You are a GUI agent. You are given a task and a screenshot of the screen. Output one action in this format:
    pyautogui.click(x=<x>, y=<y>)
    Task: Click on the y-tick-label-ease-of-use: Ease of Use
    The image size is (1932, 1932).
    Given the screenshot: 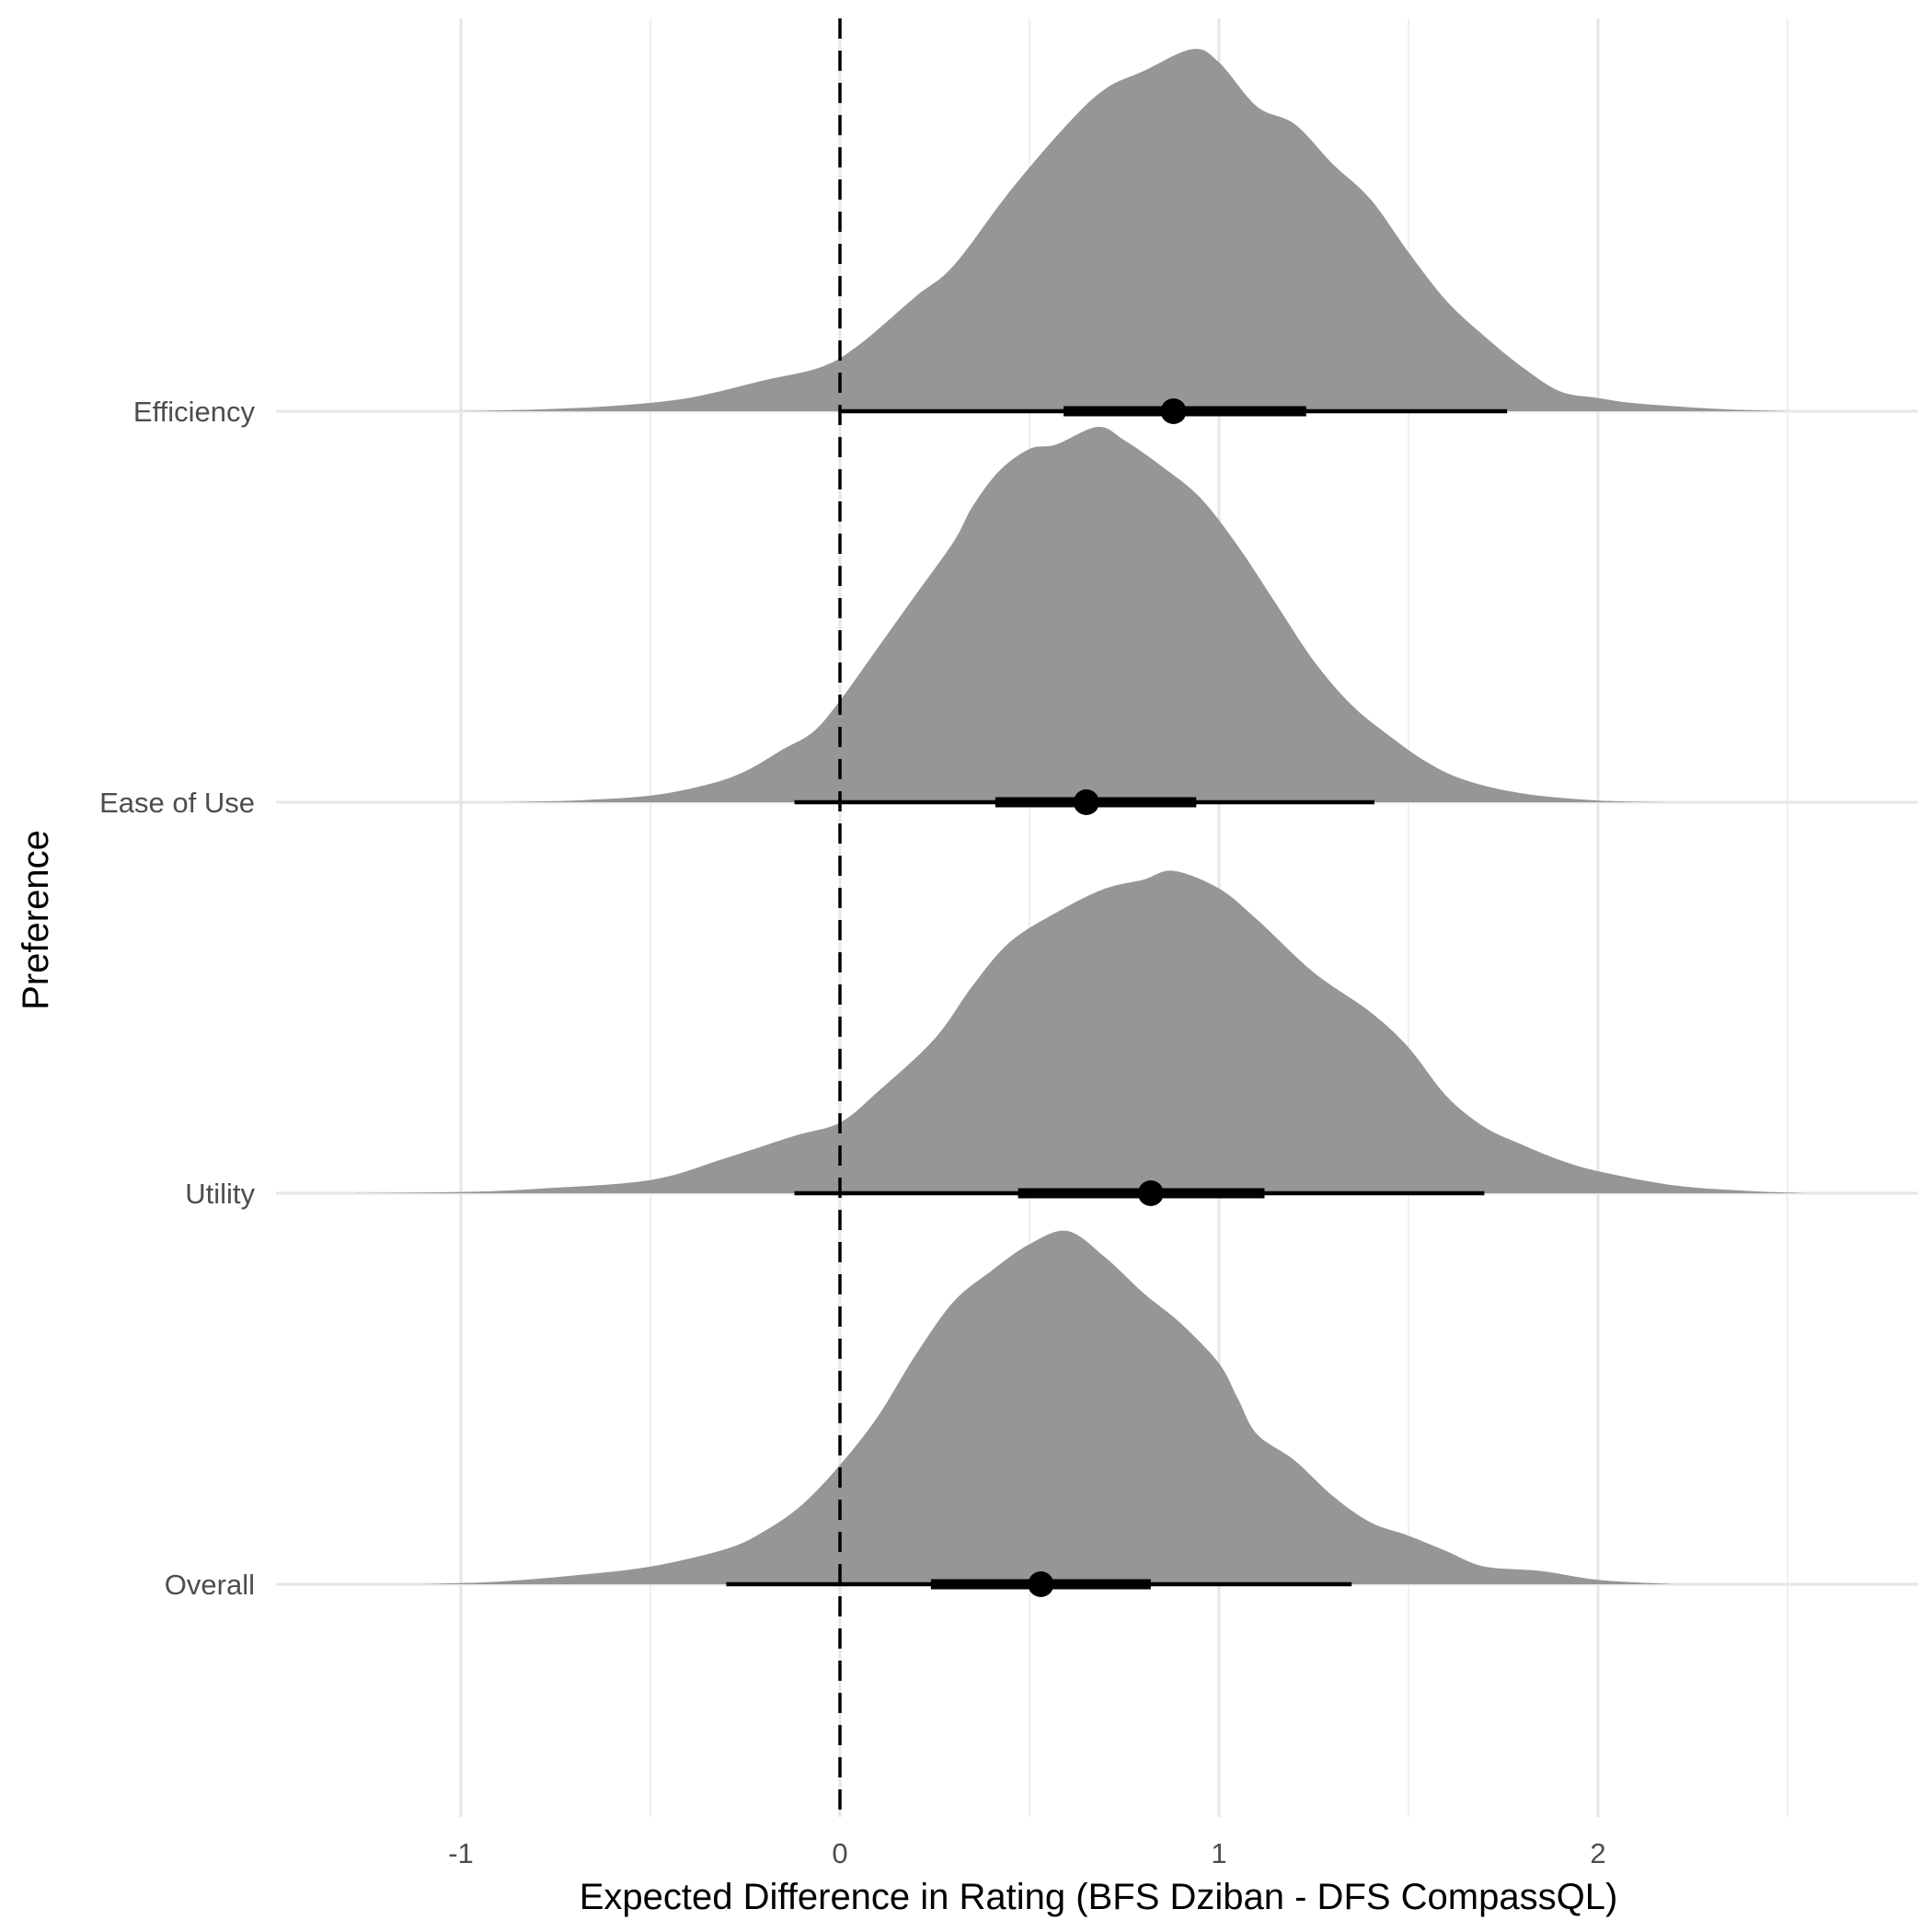 What is the action you would take?
    pyautogui.click(x=177, y=803)
    